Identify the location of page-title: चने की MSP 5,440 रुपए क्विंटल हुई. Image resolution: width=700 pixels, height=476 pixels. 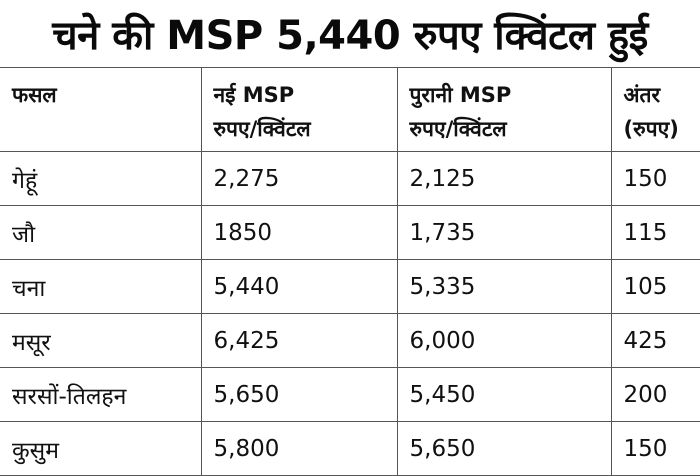
(350, 33).